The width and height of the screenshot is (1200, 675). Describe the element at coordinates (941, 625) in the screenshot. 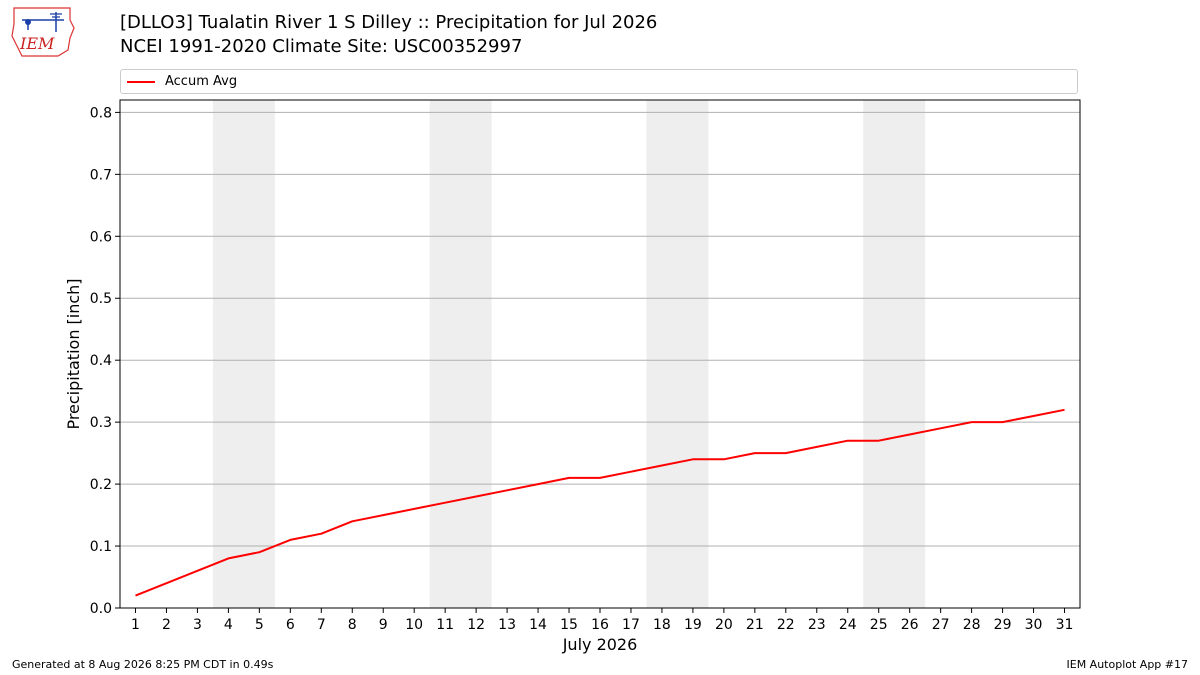

I see `x-tick-label: 27` at that location.